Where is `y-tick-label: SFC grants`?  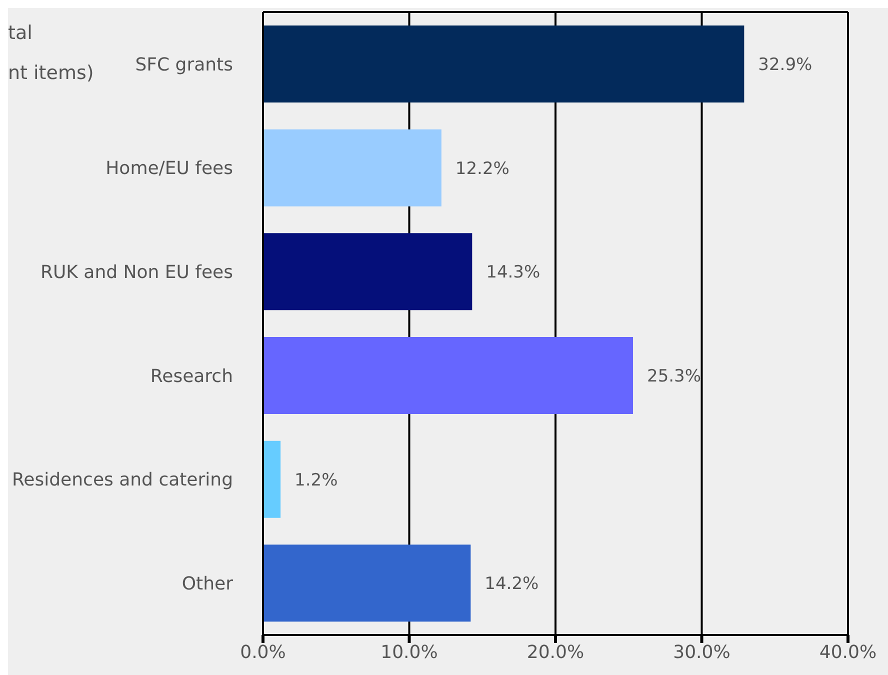 y-tick-label: SFC grants is located at coordinates (184, 65).